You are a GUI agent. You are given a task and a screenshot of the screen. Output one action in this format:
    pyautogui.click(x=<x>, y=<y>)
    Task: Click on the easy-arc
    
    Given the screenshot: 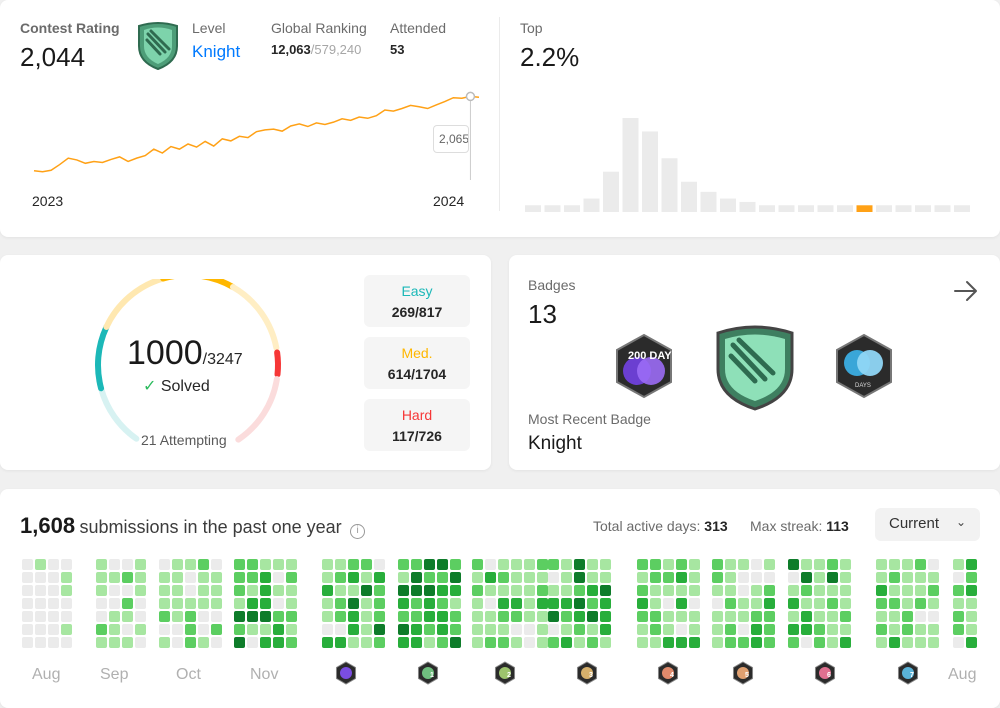 What is the action you would take?
    pyautogui.click(x=102, y=357)
    